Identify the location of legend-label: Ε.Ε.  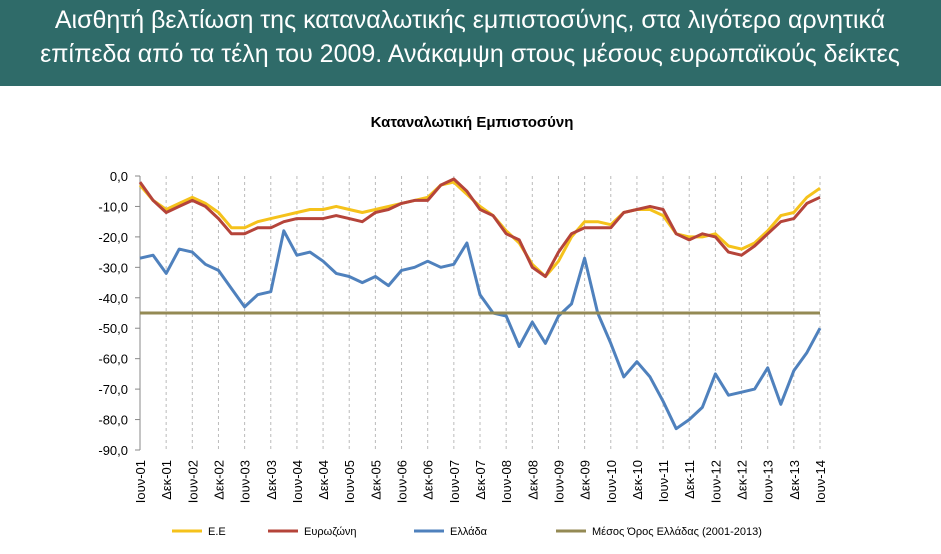
(217, 532).